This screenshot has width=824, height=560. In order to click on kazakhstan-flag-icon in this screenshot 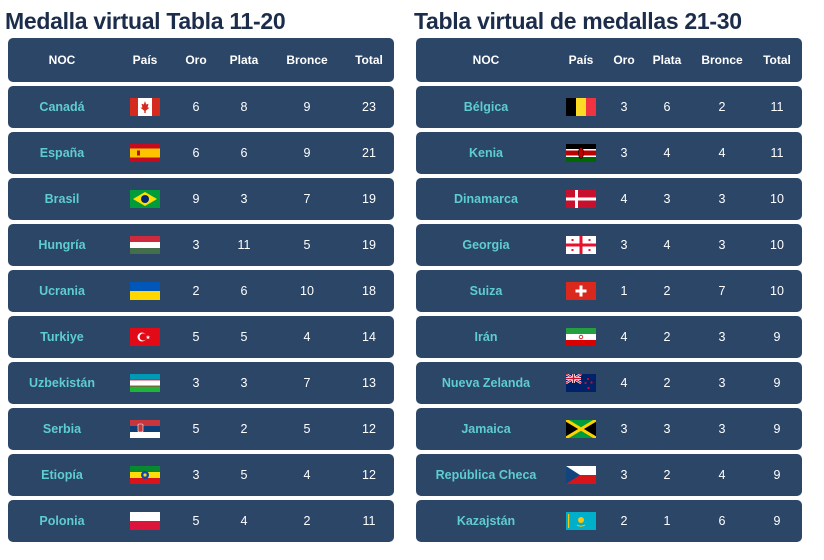, I will do `click(581, 521)`.